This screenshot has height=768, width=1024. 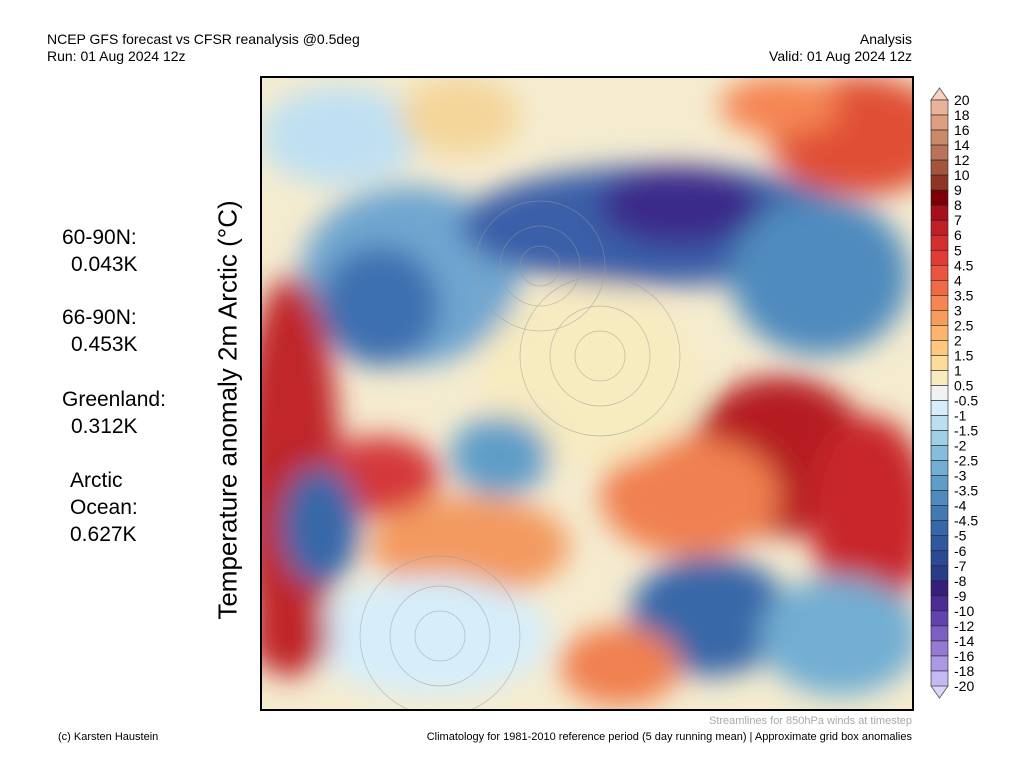 What do you see at coordinates (96, 480) in the screenshot?
I see `stat-arctic-label: Arctic` at bounding box center [96, 480].